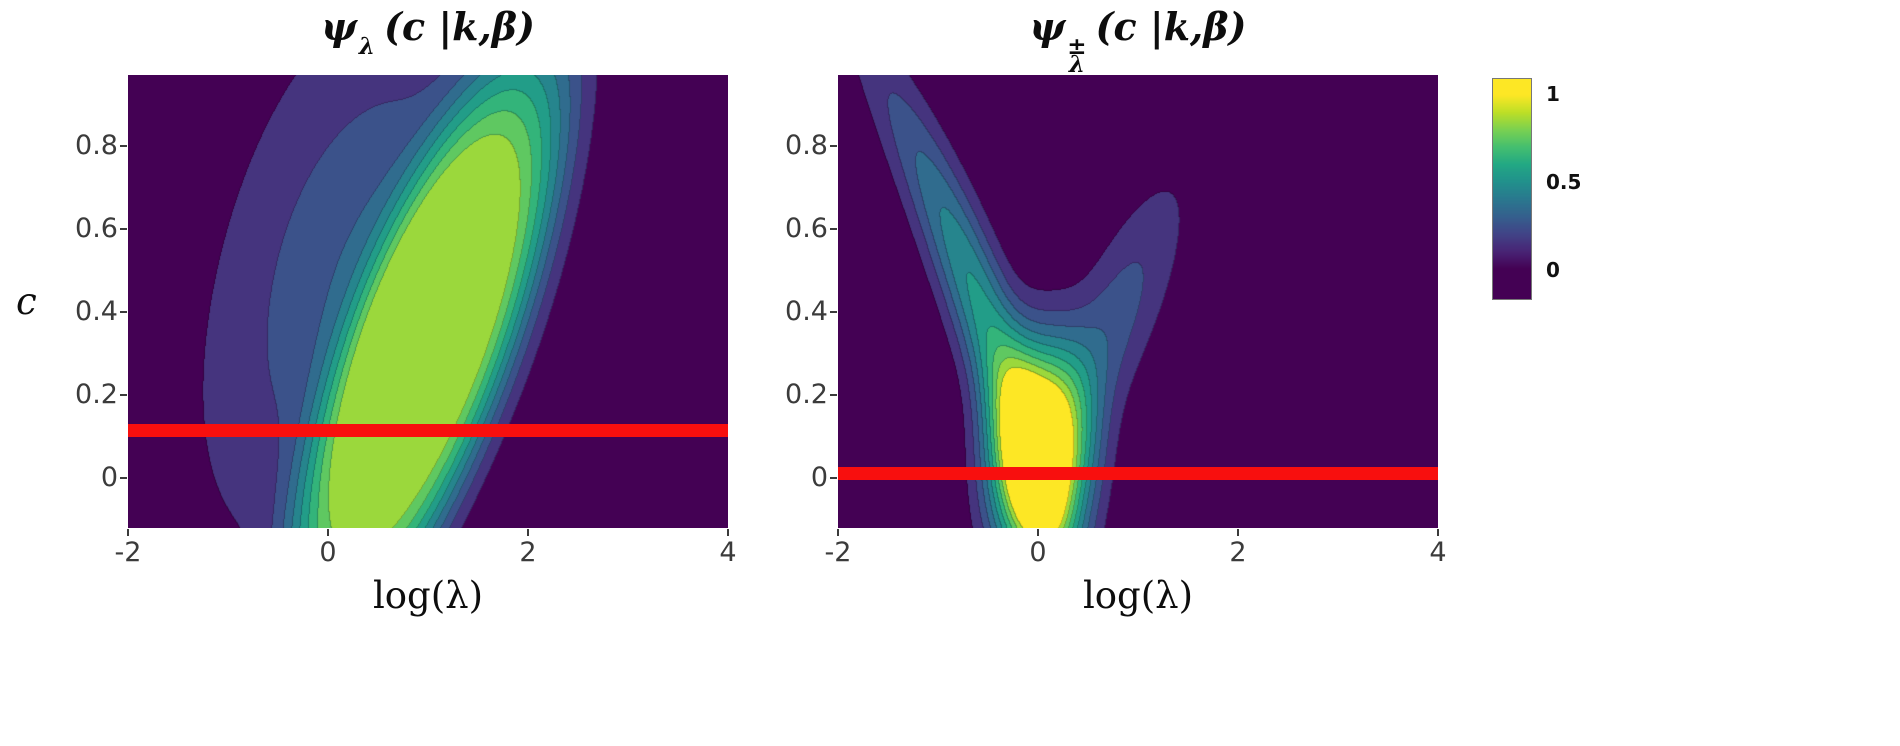 The height and width of the screenshot is (746, 1900). I want to click on y-axis-label: c, so click(26, 301).